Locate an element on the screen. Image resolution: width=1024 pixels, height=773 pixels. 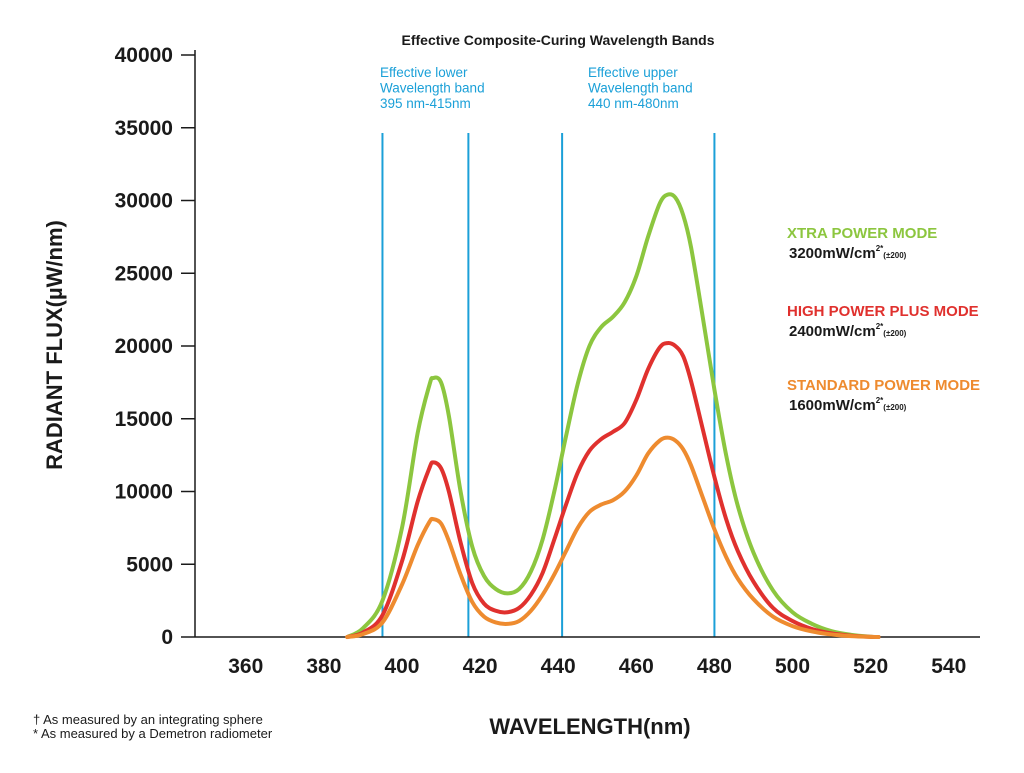
y-tick-label: 10000 is located at coordinates (144, 492).